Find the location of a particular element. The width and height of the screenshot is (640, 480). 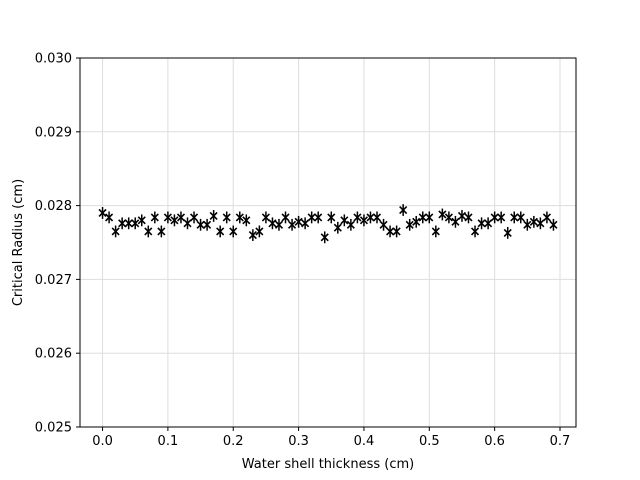

y-tick-label: 0.026 is located at coordinates (53, 354).